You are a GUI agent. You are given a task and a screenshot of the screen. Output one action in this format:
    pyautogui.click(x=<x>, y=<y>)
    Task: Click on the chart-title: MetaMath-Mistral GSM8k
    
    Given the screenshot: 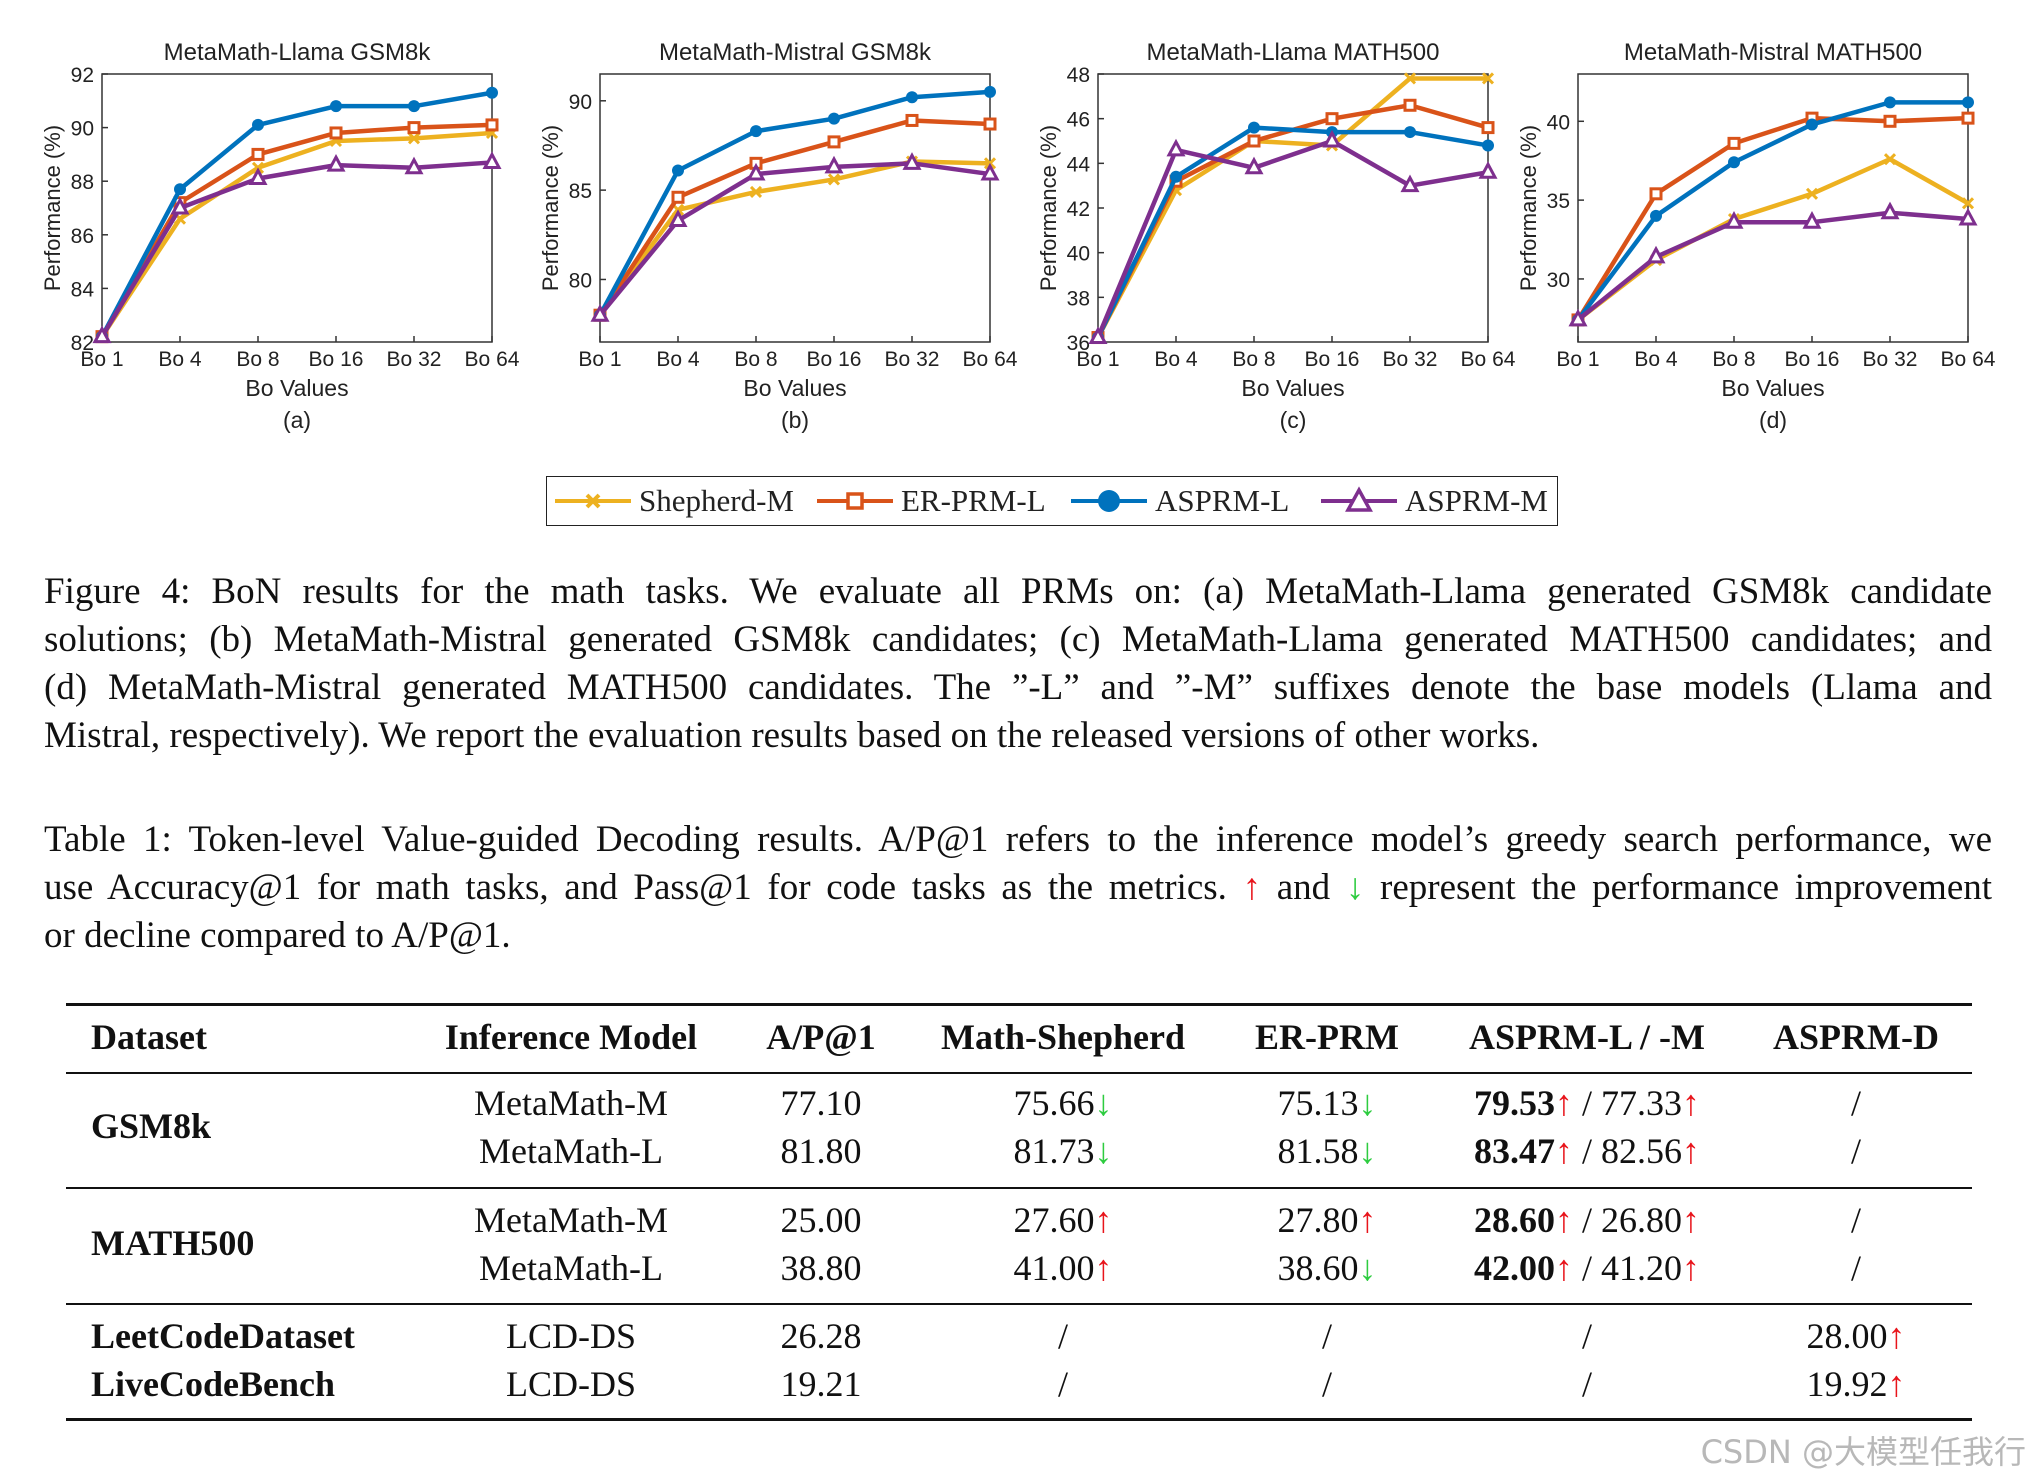 What is the action you would take?
    pyautogui.click(x=795, y=52)
    